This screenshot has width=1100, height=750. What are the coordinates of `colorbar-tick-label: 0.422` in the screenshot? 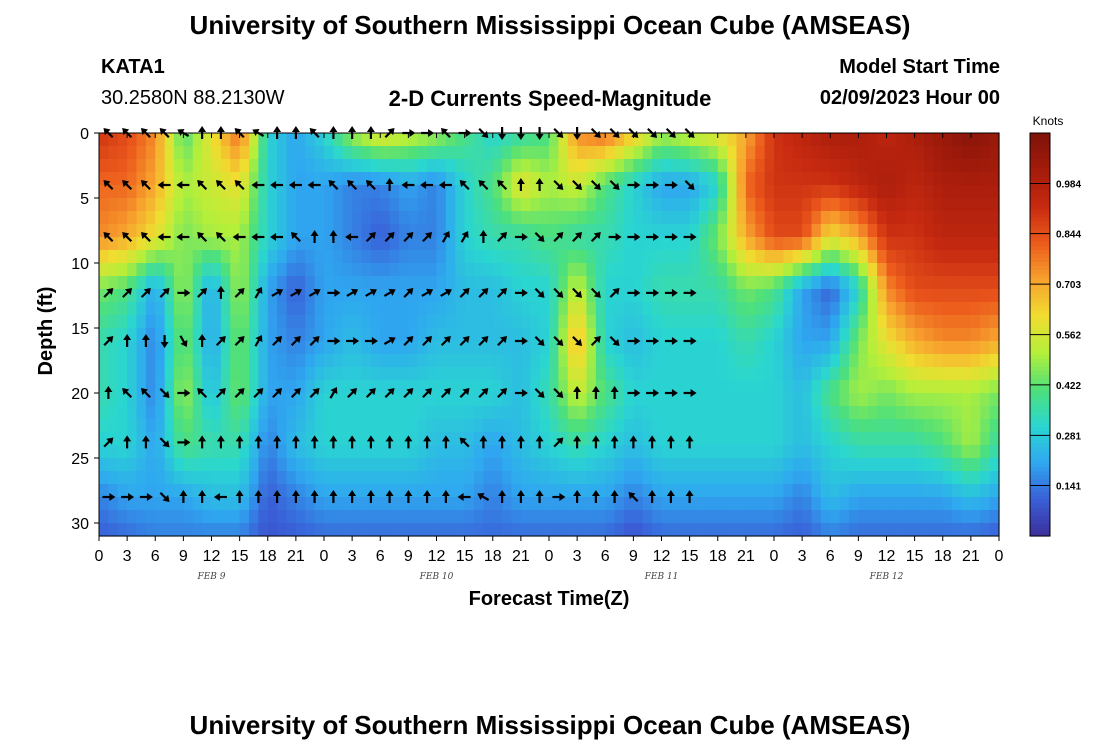 It's located at (1068, 386).